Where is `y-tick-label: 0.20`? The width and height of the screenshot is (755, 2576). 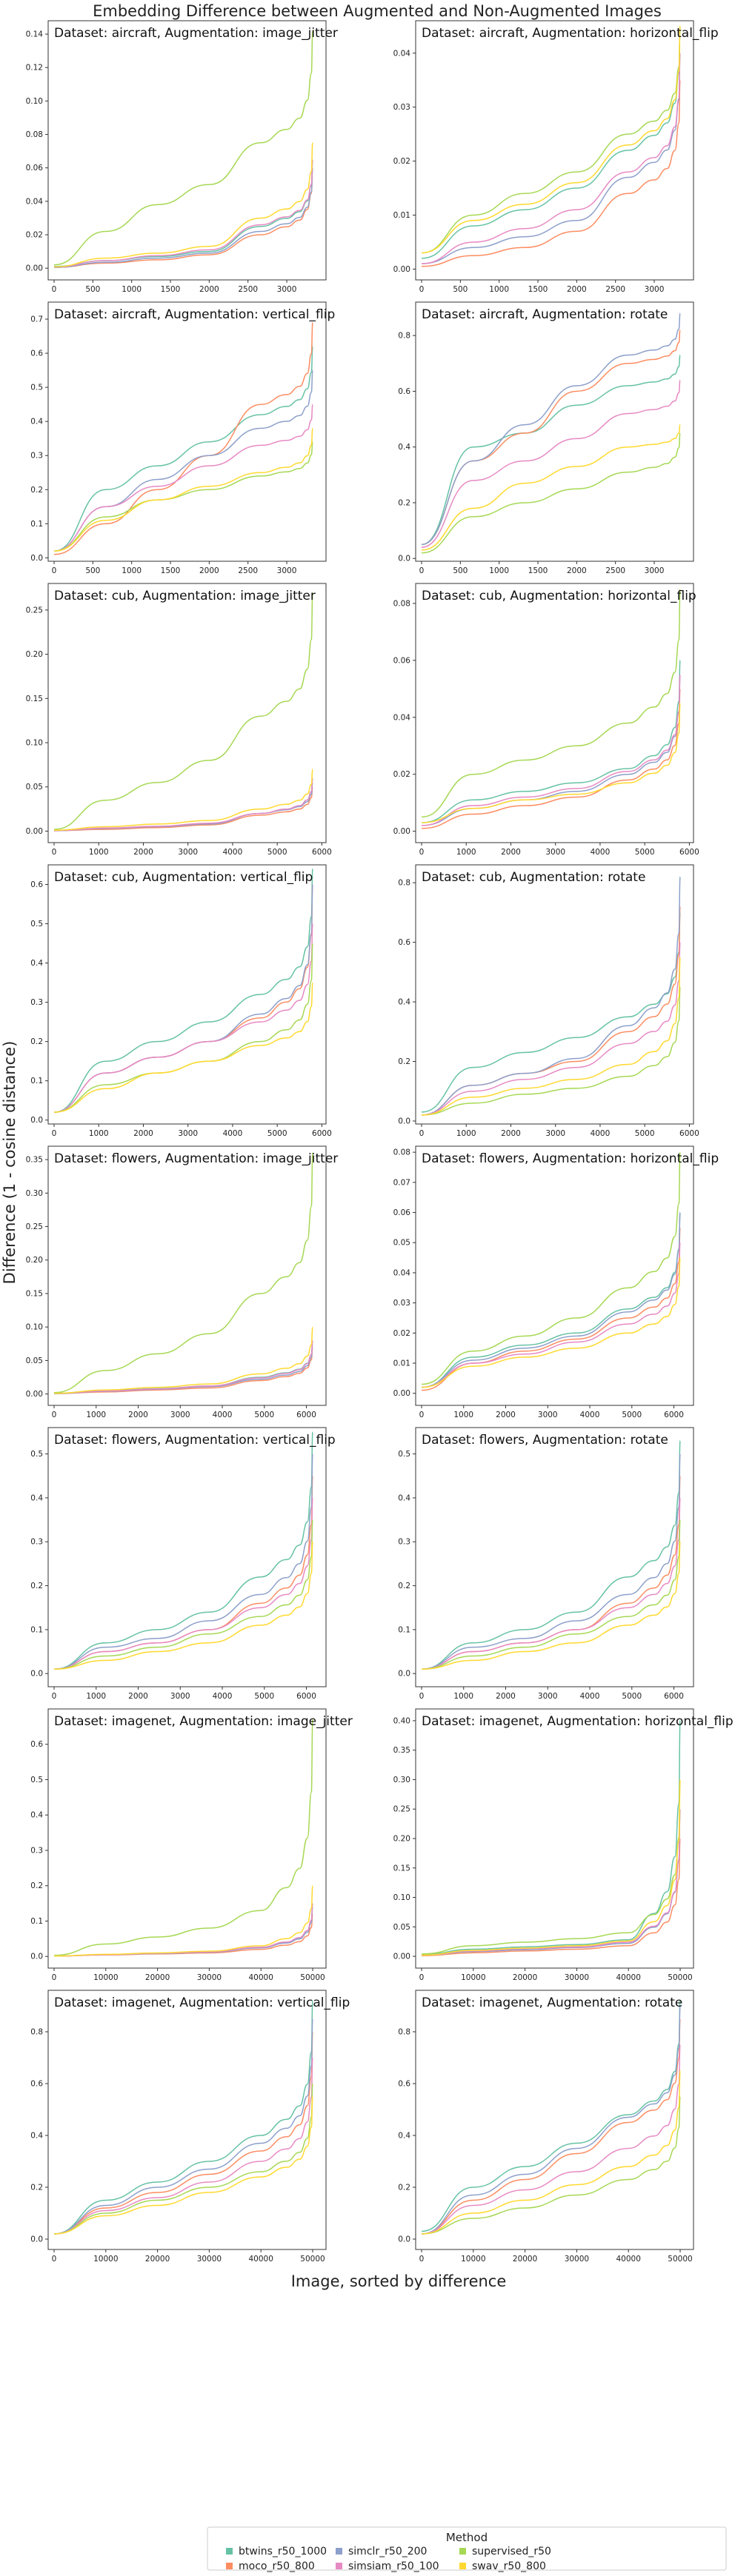 y-tick-label: 0.20 is located at coordinates (34, 1260).